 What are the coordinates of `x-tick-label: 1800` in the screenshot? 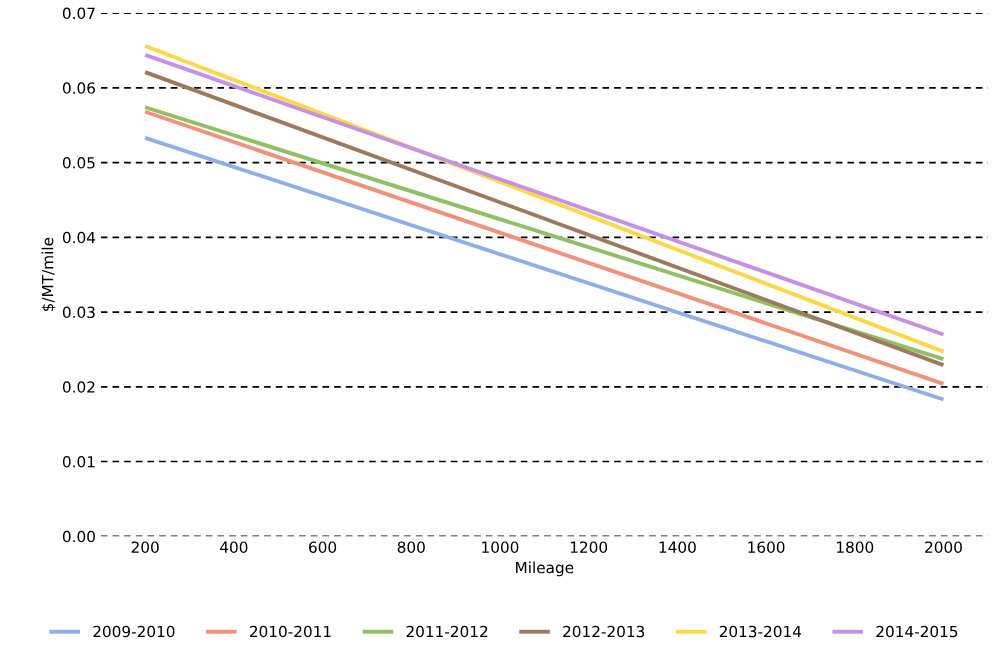 It's located at (855, 547).